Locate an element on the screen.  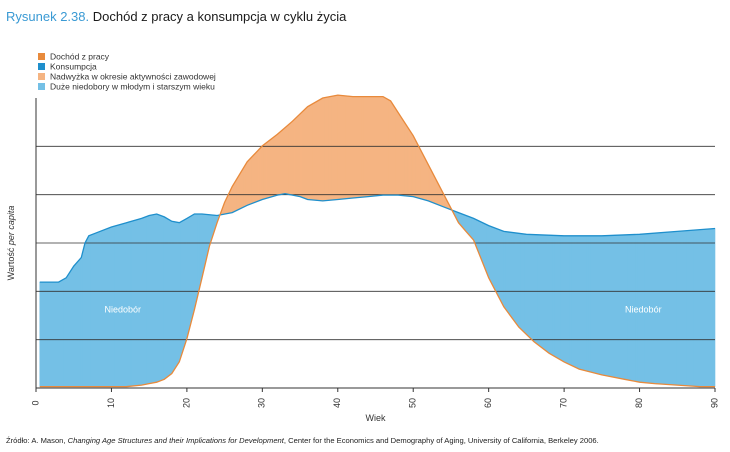
x-tick-label: 60 is located at coordinates (488, 403).